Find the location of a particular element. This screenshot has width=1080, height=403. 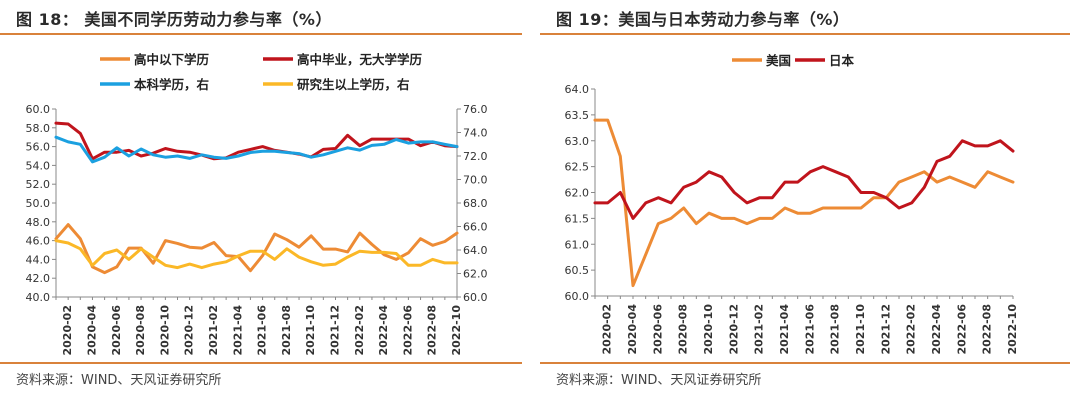

legend-label: 研究生以上学历，右 is located at coordinates (353, 84).